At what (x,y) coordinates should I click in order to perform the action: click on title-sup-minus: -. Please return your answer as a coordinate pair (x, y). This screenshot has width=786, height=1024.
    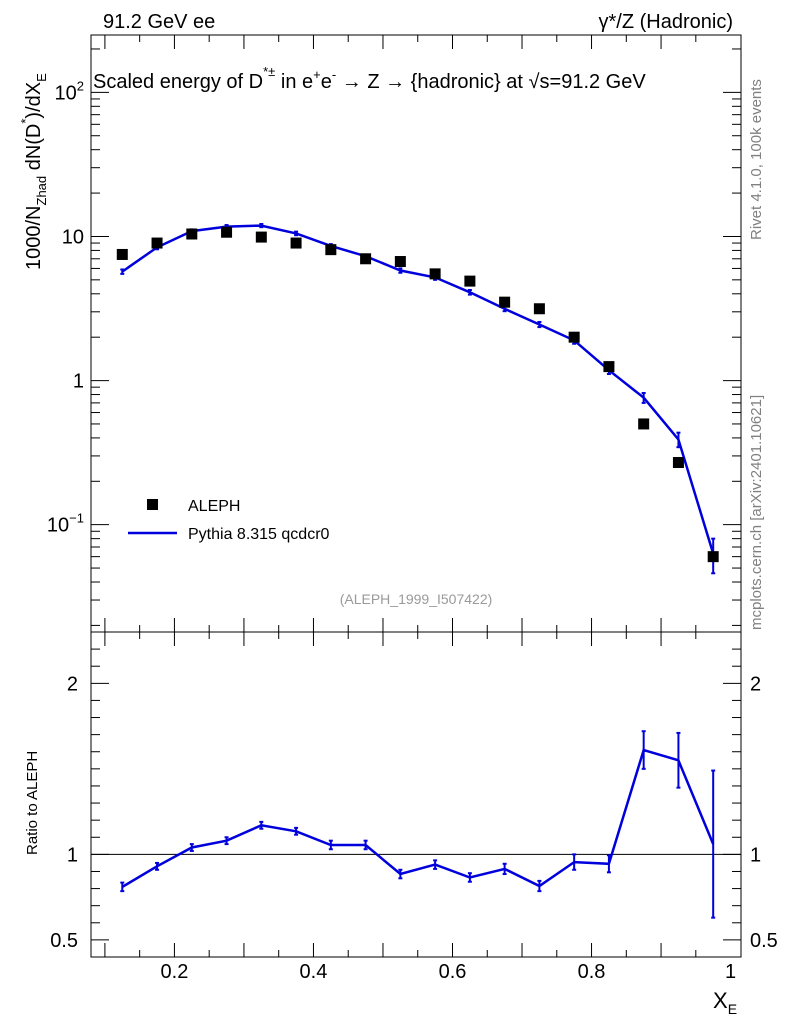
    Looking at the image, I should click on (334, 74).